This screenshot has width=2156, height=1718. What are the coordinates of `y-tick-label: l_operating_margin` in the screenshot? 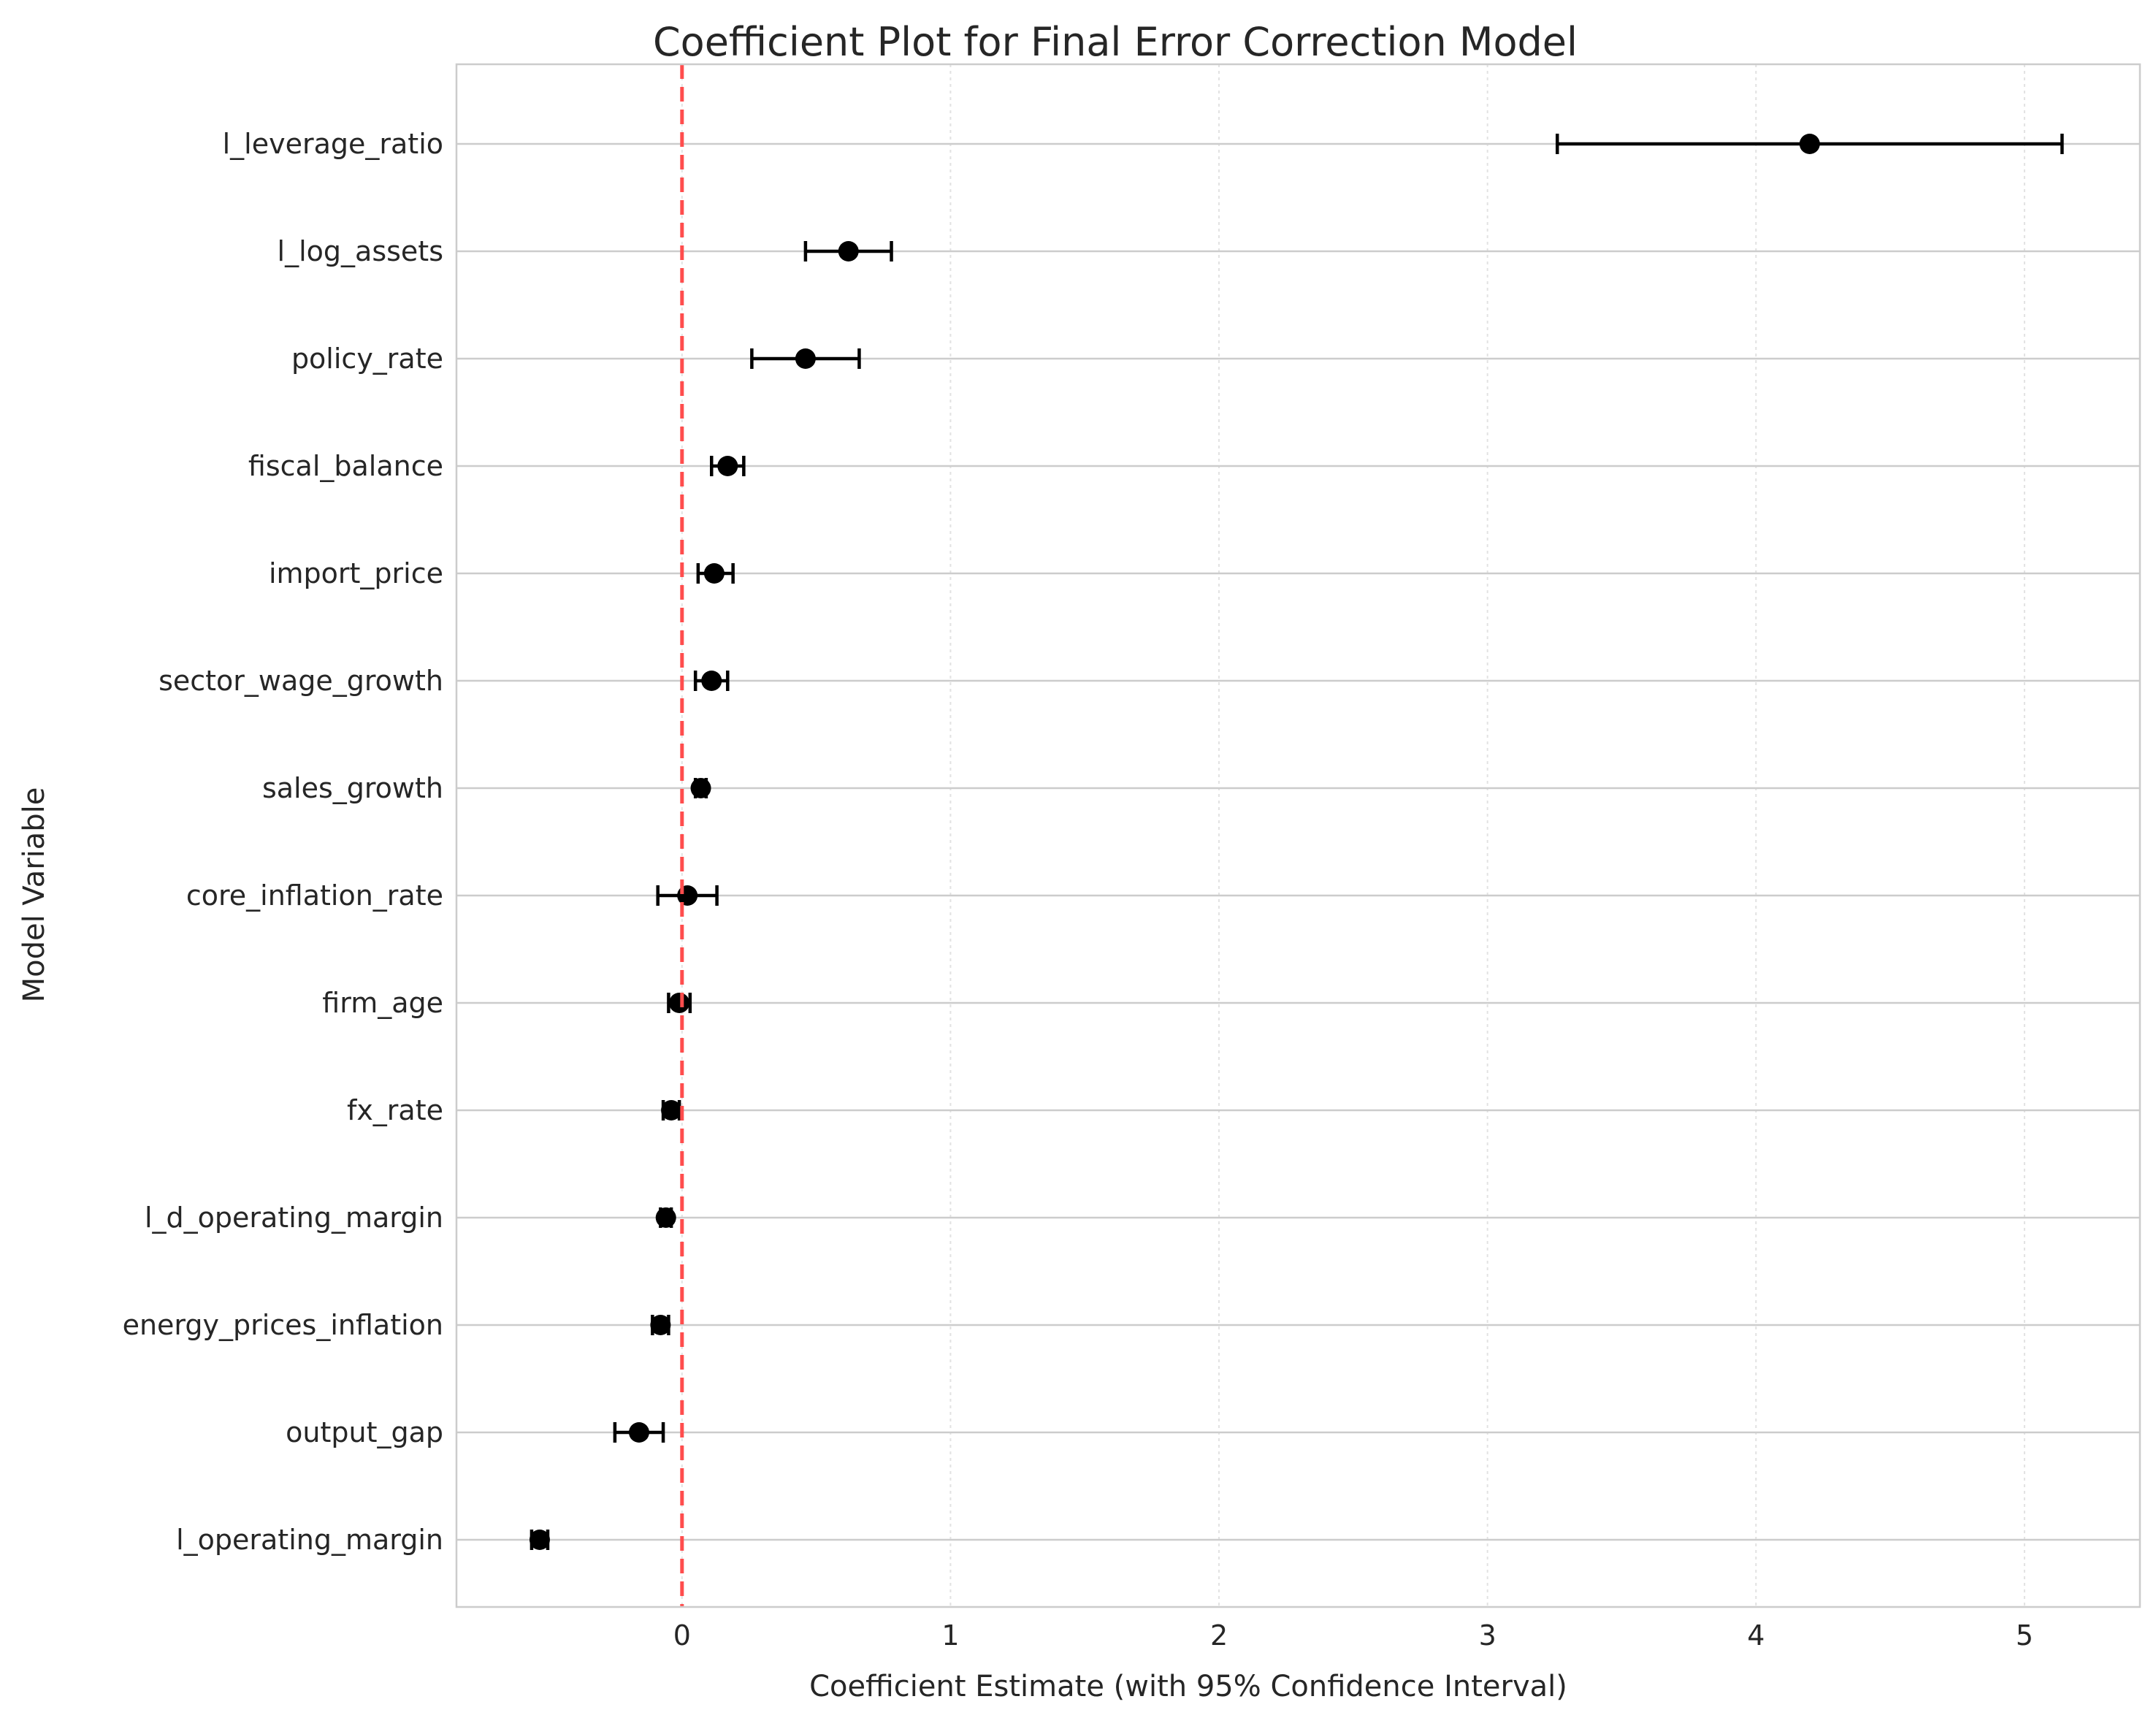 It's located at (309, 1540).